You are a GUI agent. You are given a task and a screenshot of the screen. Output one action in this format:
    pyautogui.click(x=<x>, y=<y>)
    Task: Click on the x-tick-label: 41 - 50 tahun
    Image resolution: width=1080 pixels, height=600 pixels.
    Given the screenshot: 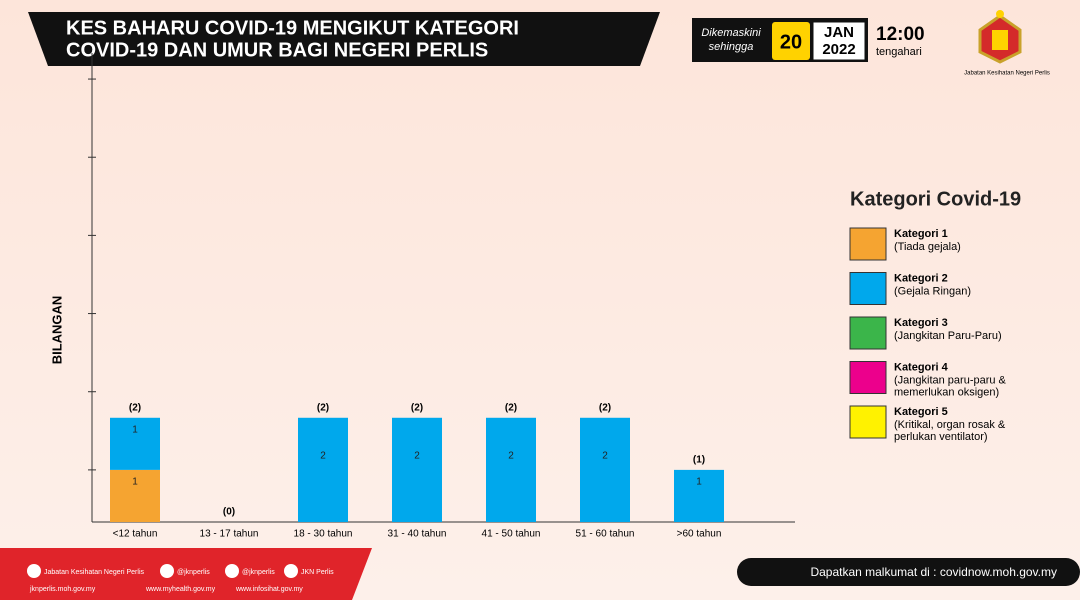 What is the action you would take?
    pyautogui.click(x=511, y=534)
    